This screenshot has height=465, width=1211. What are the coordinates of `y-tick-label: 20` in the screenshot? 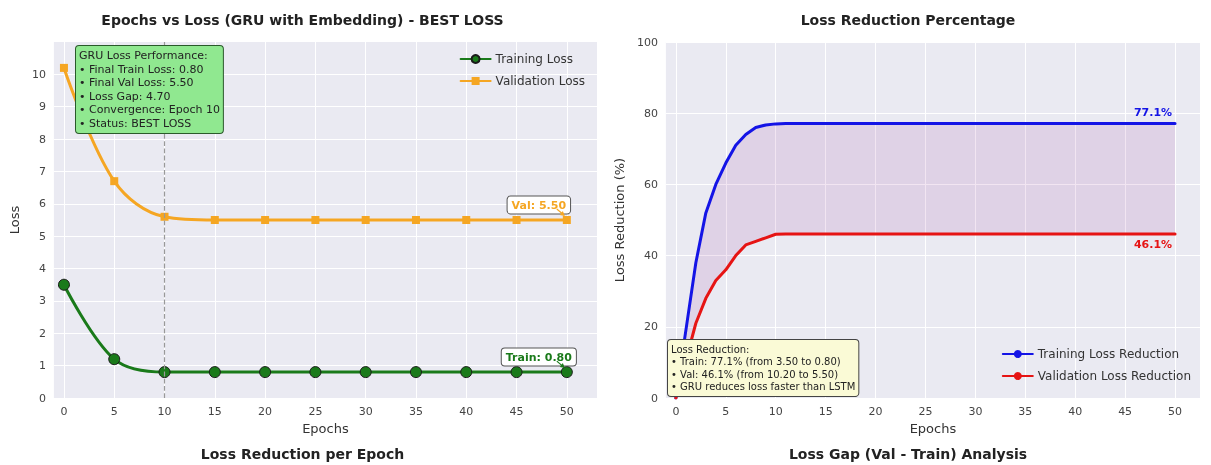 It's located at (650, 327).